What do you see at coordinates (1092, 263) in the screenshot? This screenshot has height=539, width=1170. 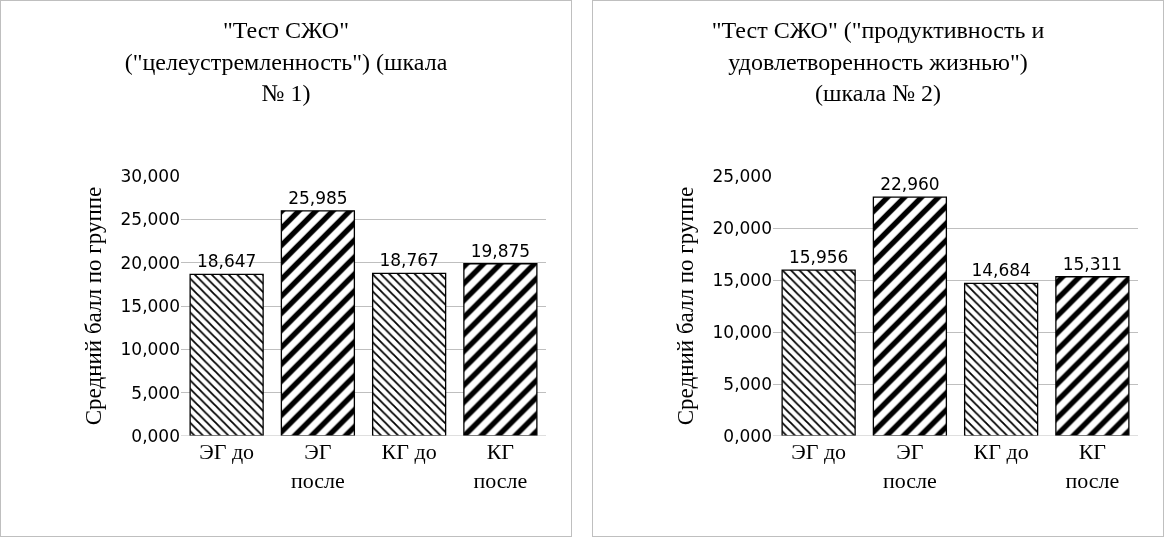 I see `data-label: 15,311` at bounding box center [1092, 263].